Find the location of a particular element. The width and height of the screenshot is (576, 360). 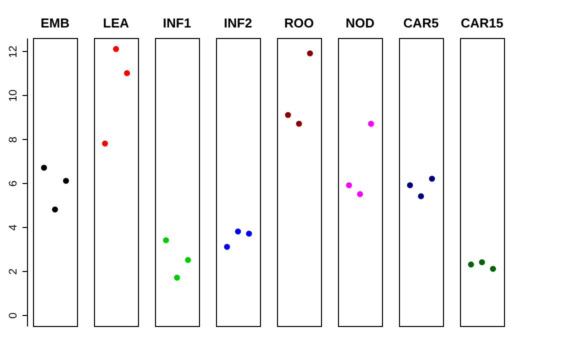

x-tick-label: INF1 is located at coordinates (177, 23).